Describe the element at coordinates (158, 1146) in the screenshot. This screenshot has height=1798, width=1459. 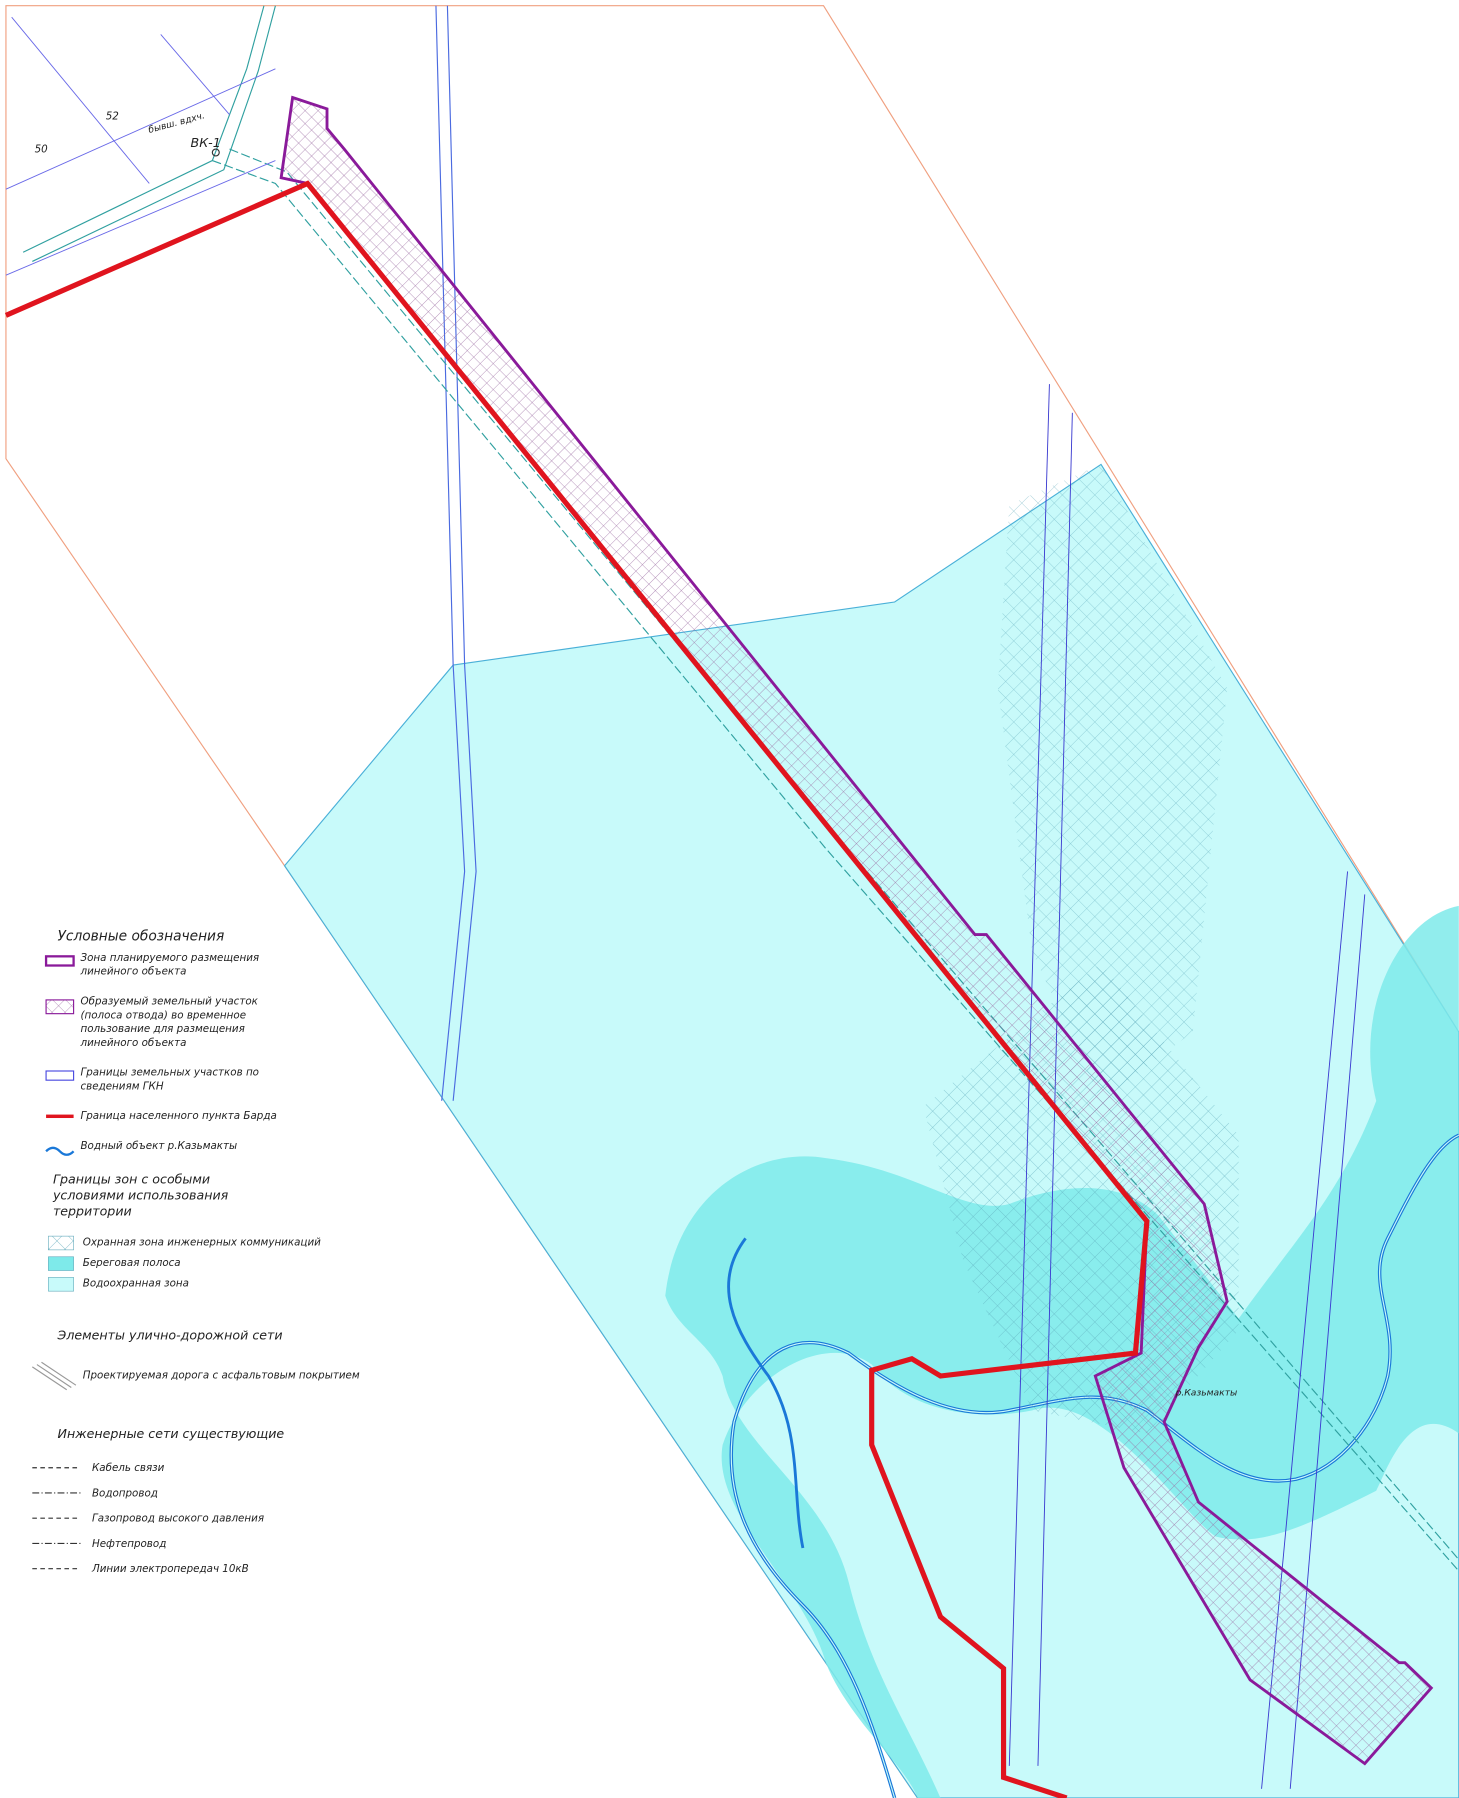
I see `legend-label: Водный объект р.Казьмакты` at that location.